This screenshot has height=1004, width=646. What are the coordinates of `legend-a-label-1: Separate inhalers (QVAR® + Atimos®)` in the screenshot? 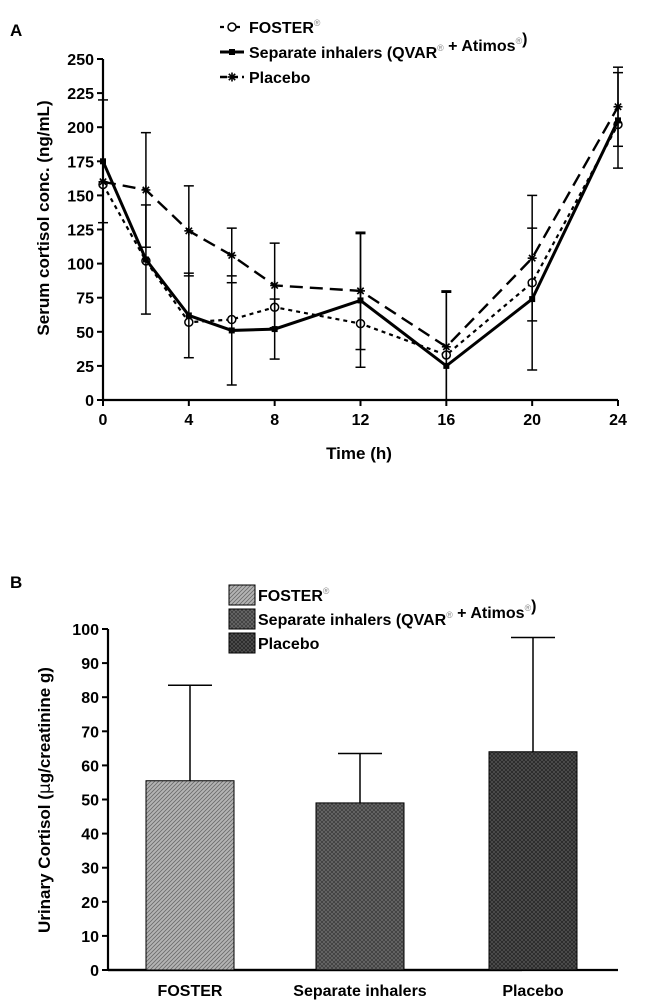 It's located at (388, 46).